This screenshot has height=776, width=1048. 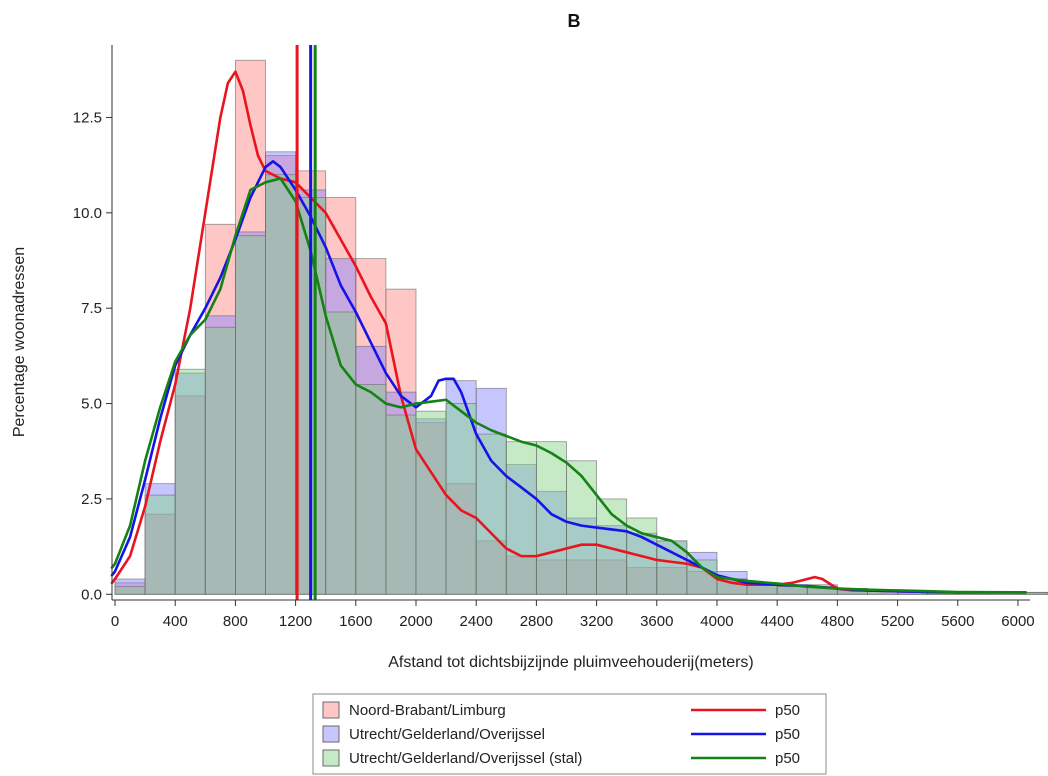 I want to click on reference-lines-layer, so click(x=306, y=322).